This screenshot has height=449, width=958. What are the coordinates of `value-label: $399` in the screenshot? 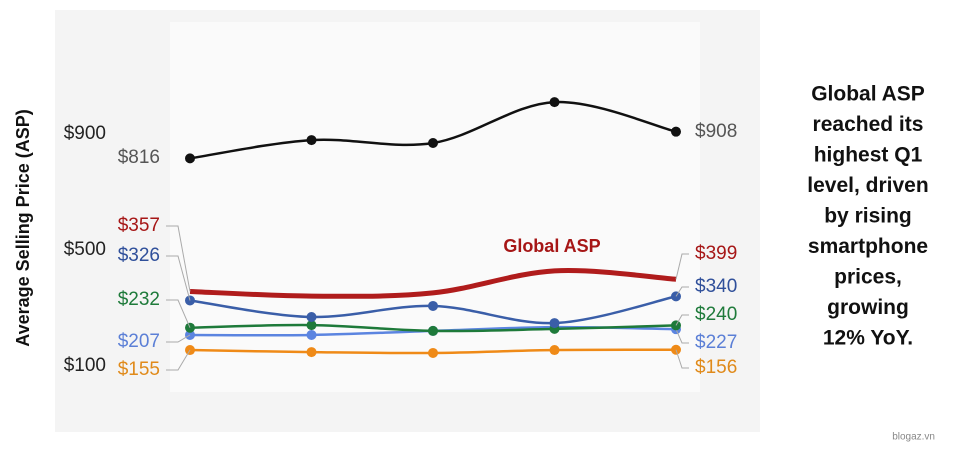 It's located at (716, 253).